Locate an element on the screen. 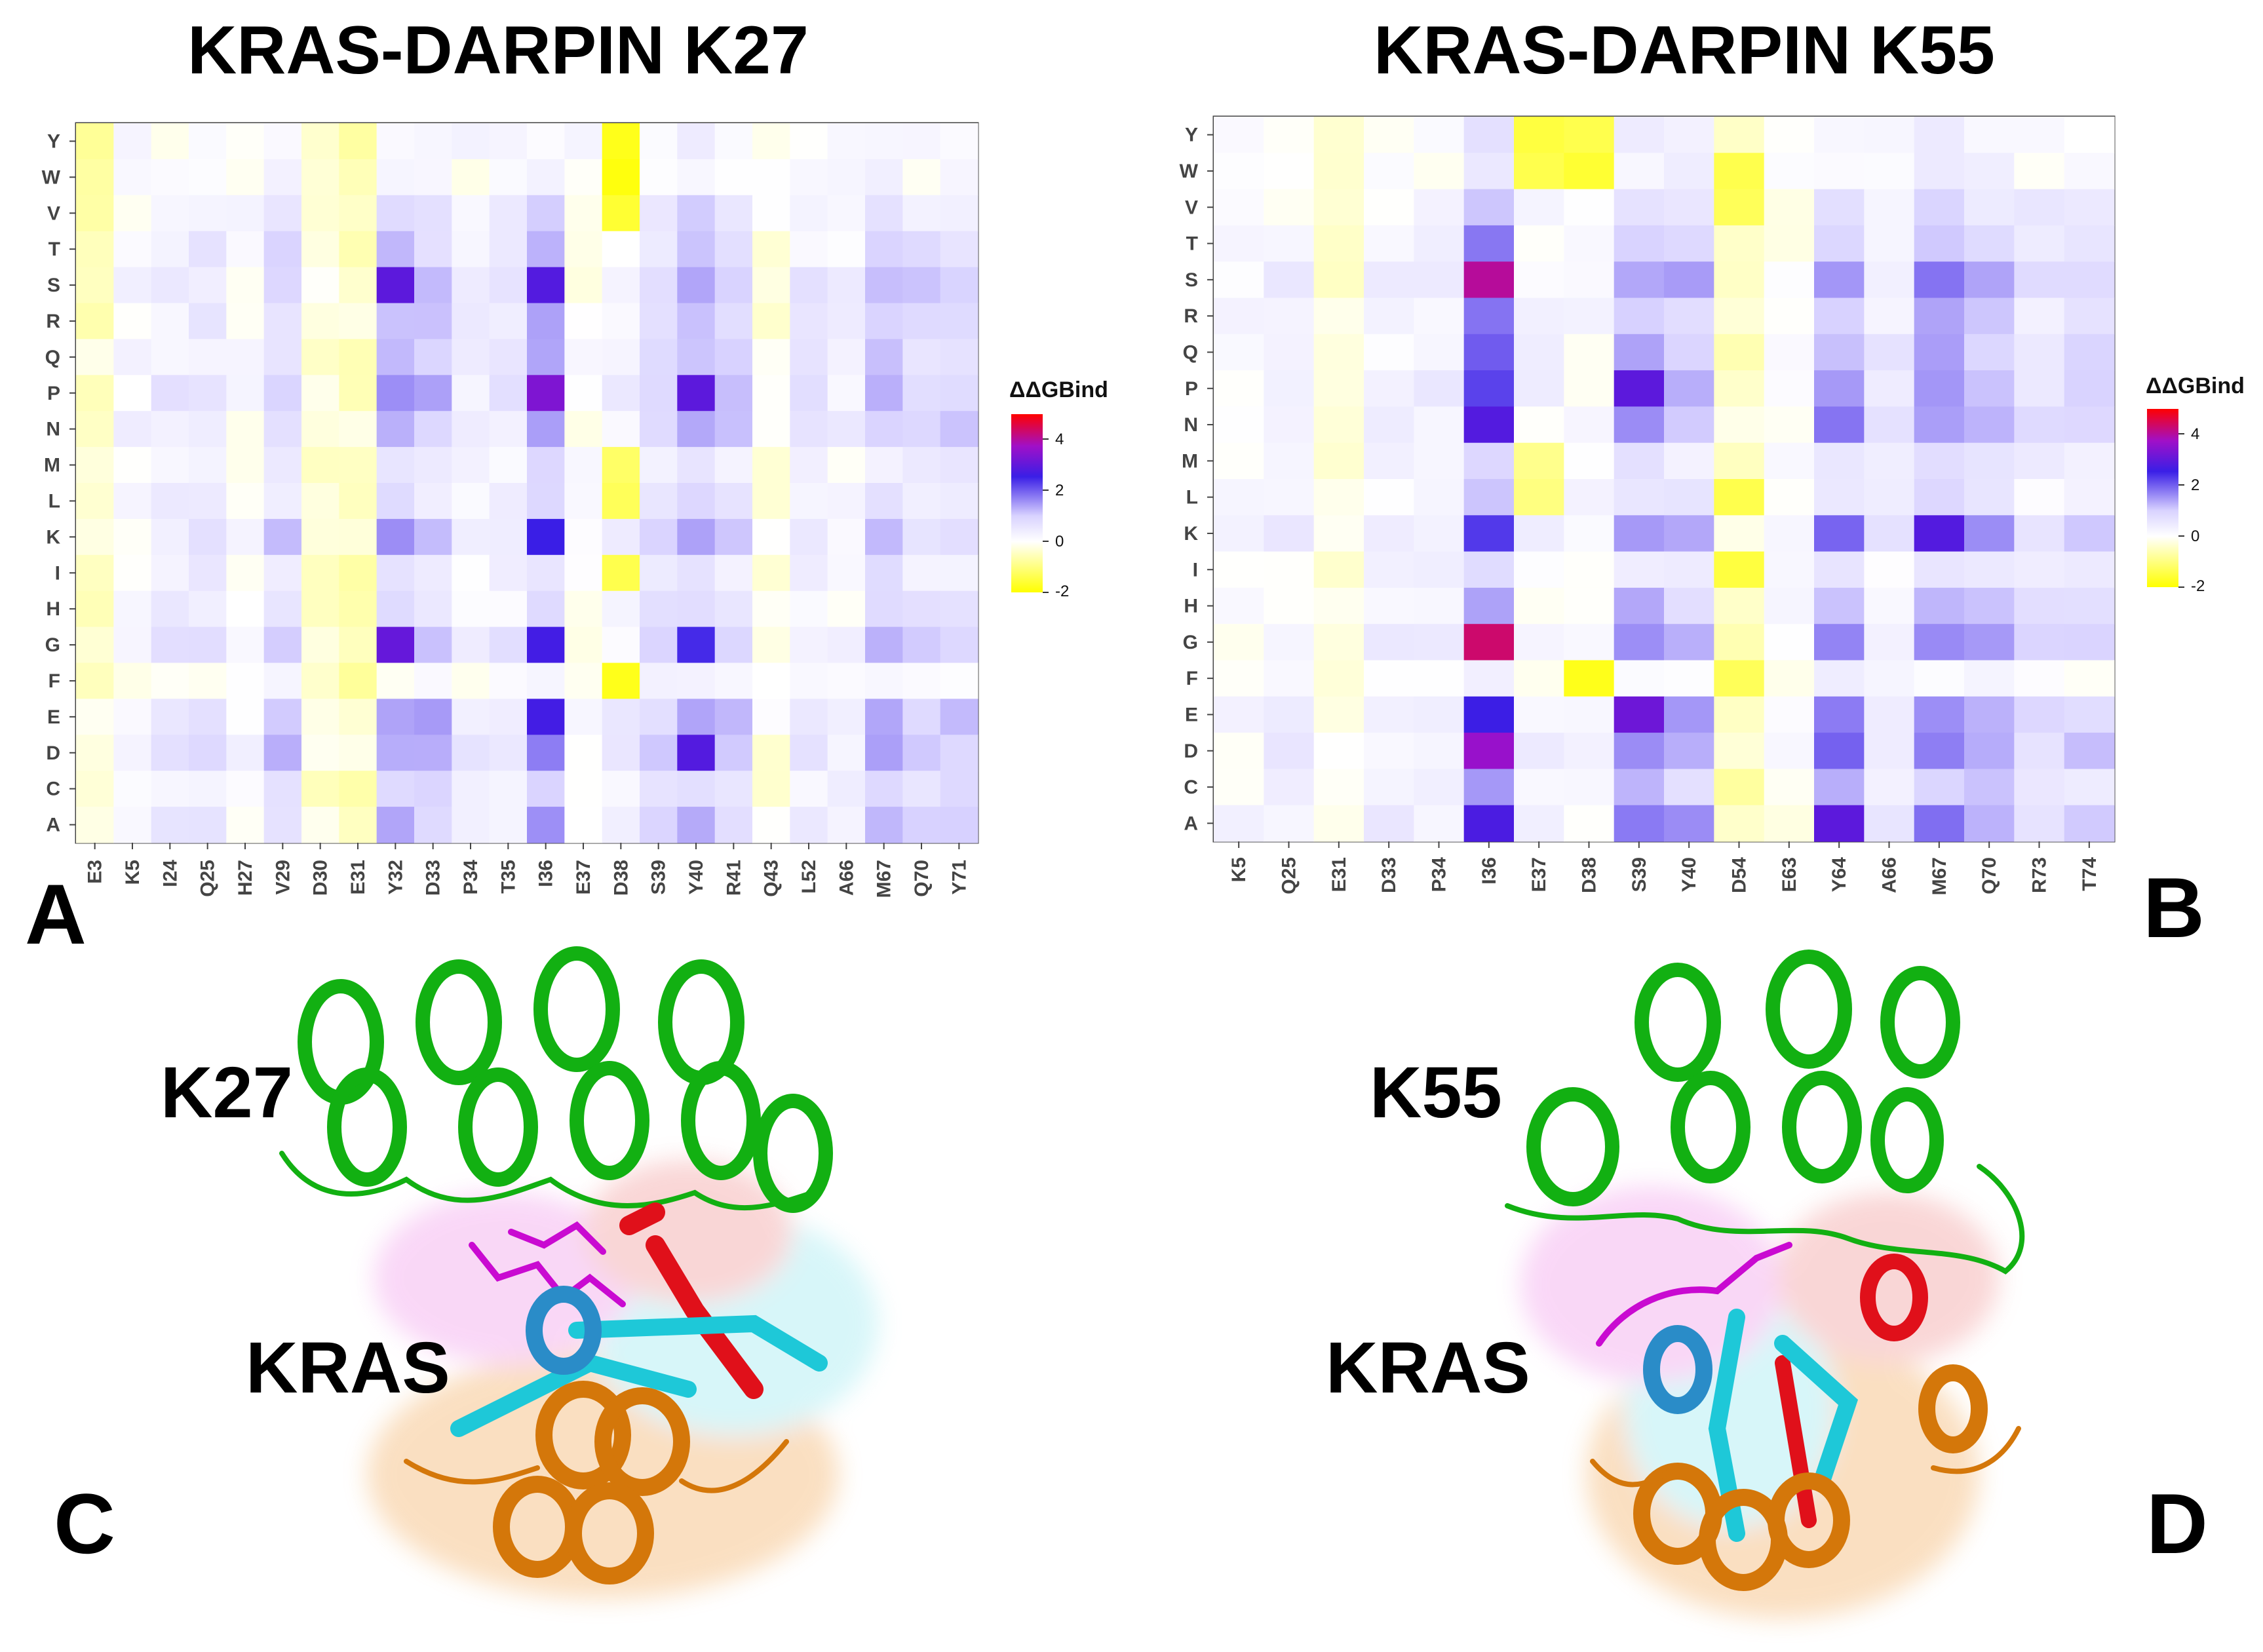 Image resolution: width=2263 pixels, height=1652 pixels. heatmap-cell-T-Q70 is located at coordinates (1989, 243).